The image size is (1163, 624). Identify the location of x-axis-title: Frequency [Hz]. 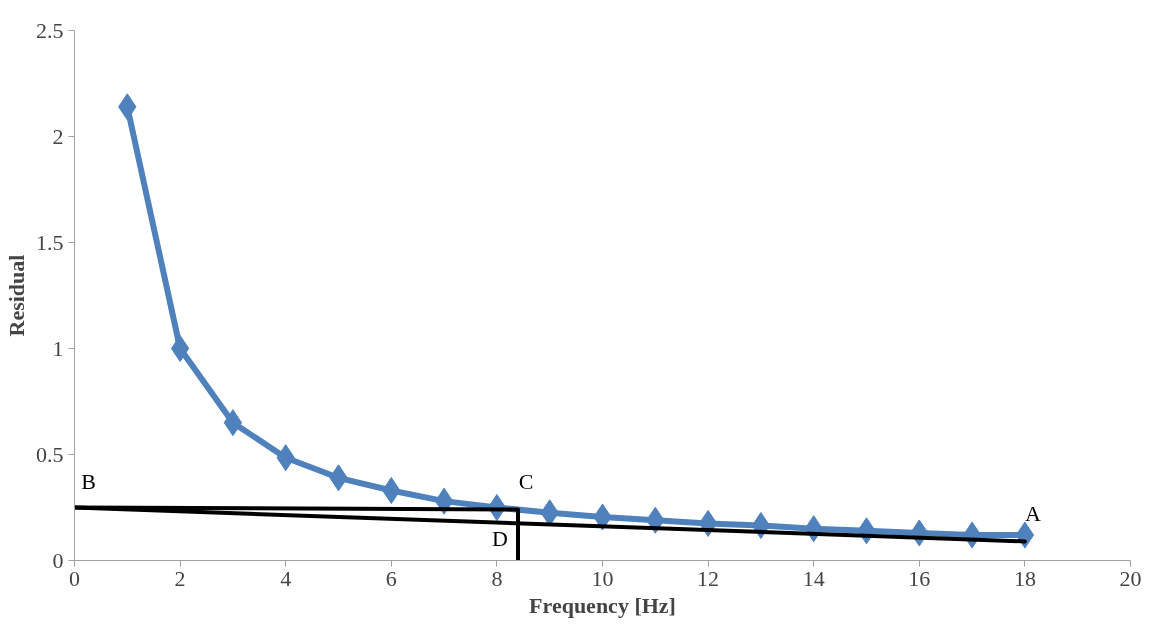
(602, 605).